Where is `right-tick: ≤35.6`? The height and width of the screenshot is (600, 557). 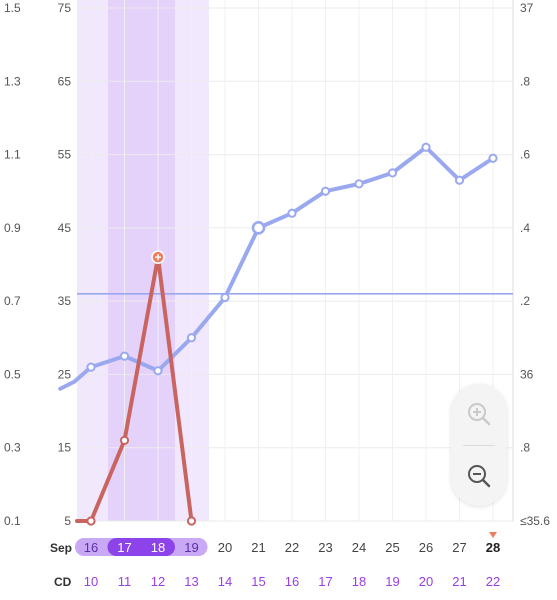 right-tick: ≤35.6 is located at coordinates (535, 521).